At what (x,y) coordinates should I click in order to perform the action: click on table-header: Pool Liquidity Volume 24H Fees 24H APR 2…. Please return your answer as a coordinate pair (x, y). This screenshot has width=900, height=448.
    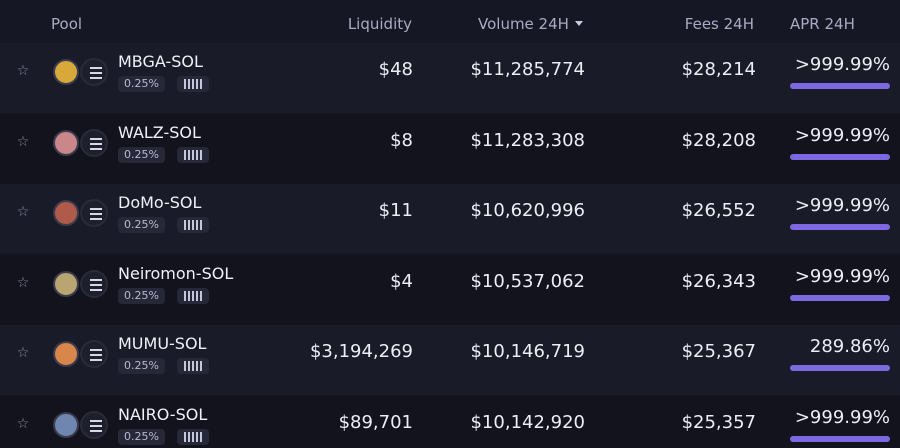
    Looking at the image, I should click on (450, 25).